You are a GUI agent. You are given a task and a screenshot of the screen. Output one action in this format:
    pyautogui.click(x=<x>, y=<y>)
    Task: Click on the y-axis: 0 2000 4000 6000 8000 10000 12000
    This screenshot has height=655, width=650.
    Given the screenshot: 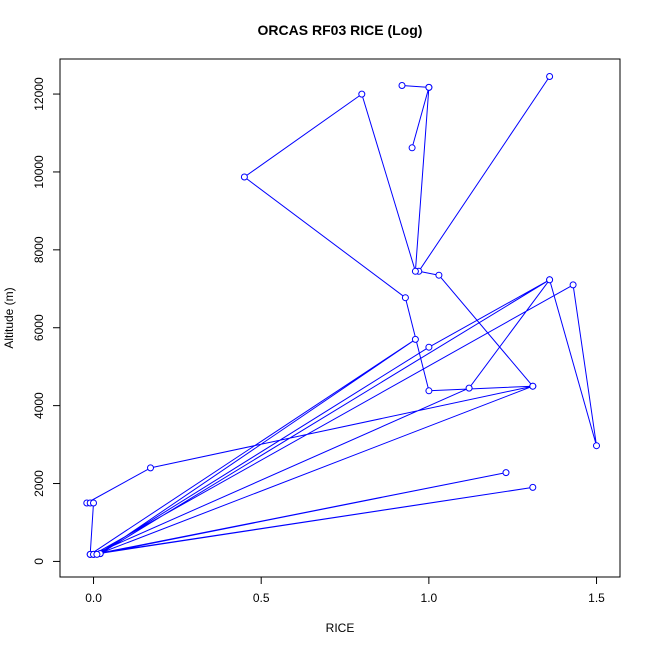 What is the action you would take?
    pyautogui.click(x=46, y=321)
    